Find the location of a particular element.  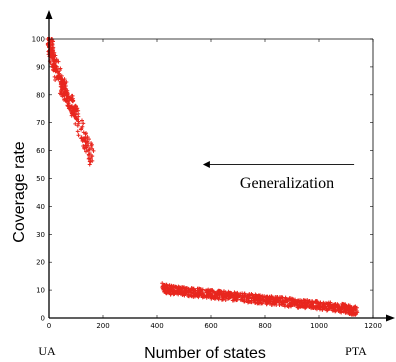

generalization-arrowhead is located at coordinates (206, 165).